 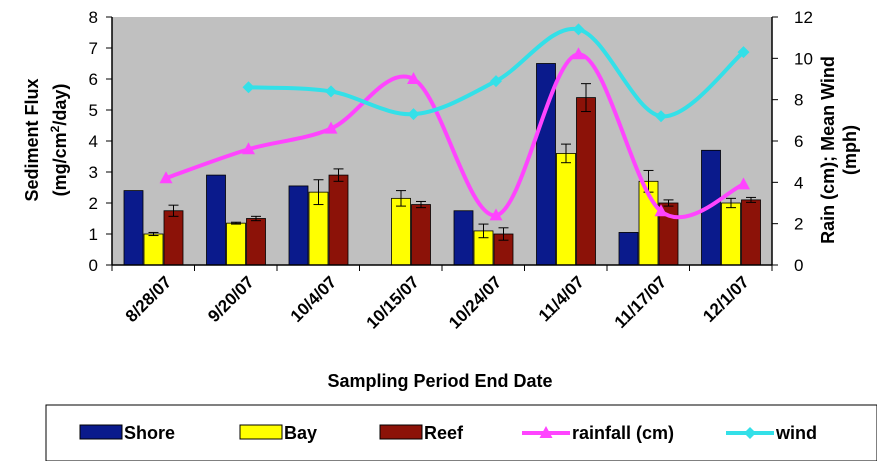 What do you see at coordinates (798, 141) in the screenshot?
I see `y2-tick-label-3: 6` at bounding box center [798, 141].